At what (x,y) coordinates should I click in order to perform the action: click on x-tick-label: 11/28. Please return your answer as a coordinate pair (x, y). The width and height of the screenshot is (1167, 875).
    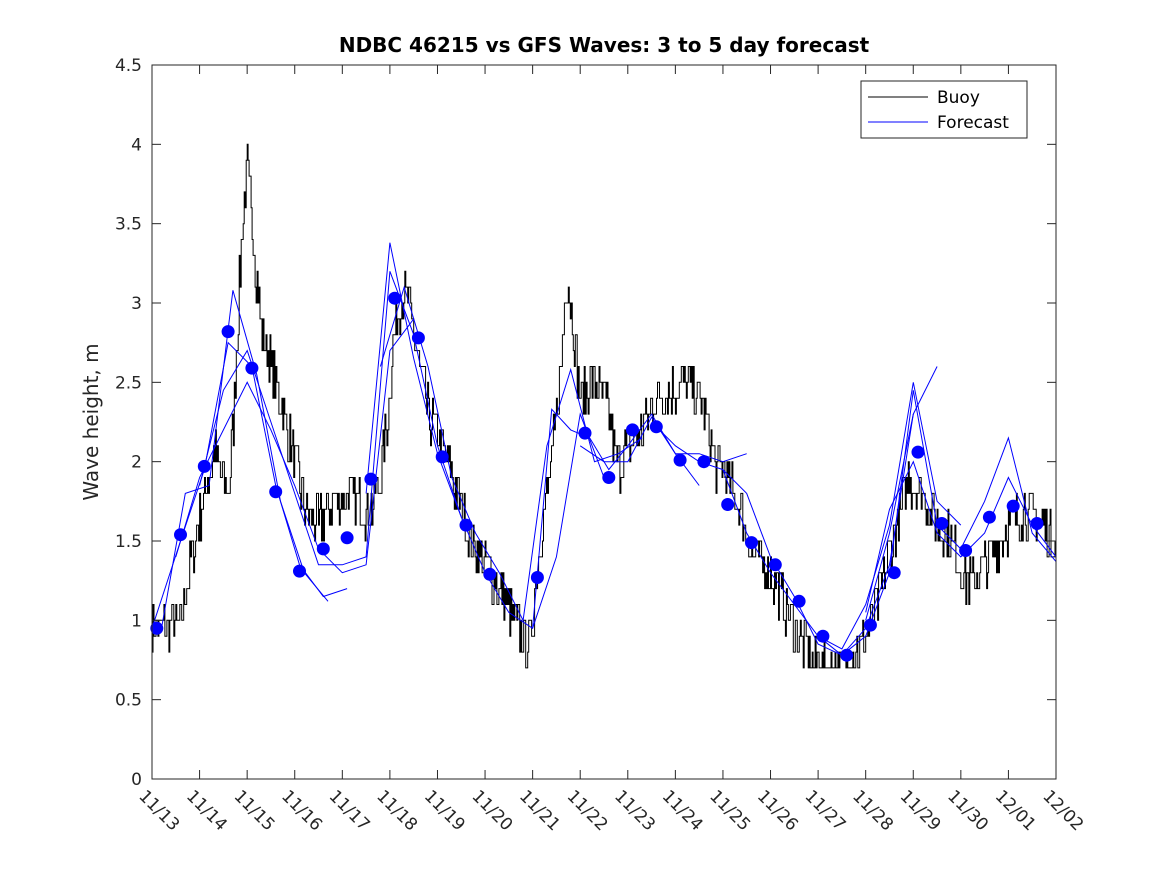
    Looking at the image, I should click on (872, 810).